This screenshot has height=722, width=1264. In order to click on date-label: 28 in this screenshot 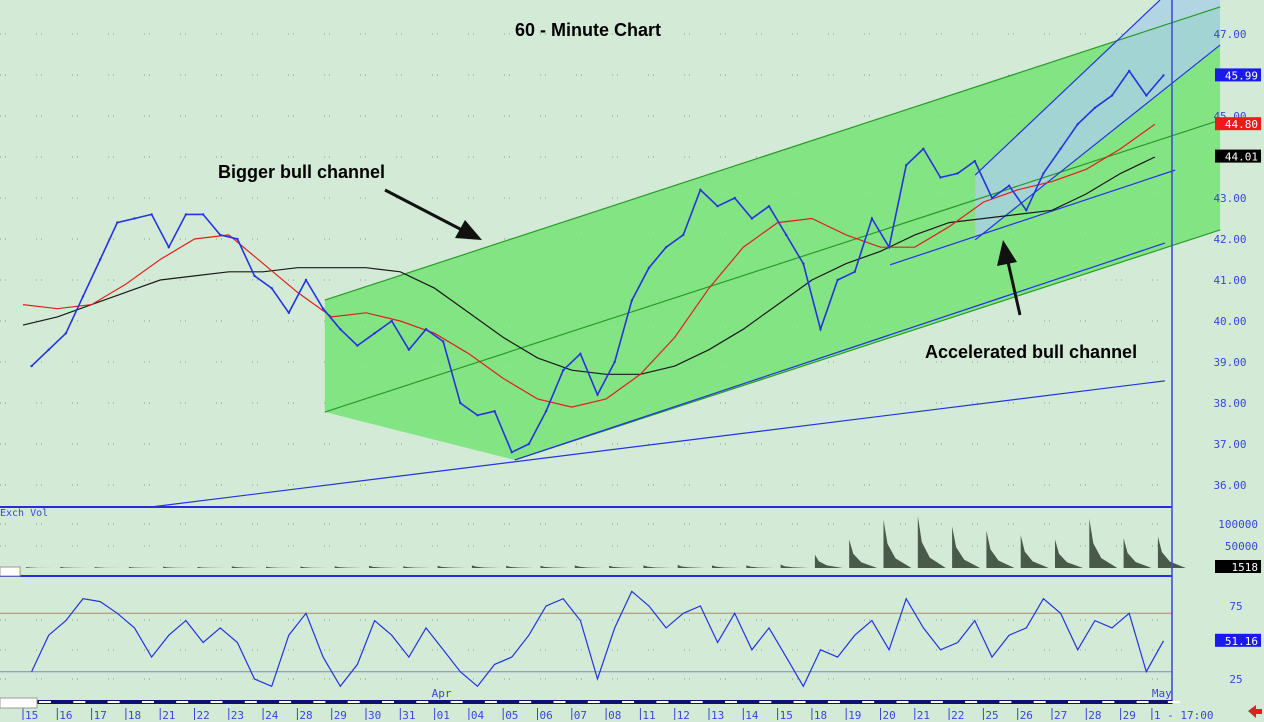, I will do `click(1094, 715)`.